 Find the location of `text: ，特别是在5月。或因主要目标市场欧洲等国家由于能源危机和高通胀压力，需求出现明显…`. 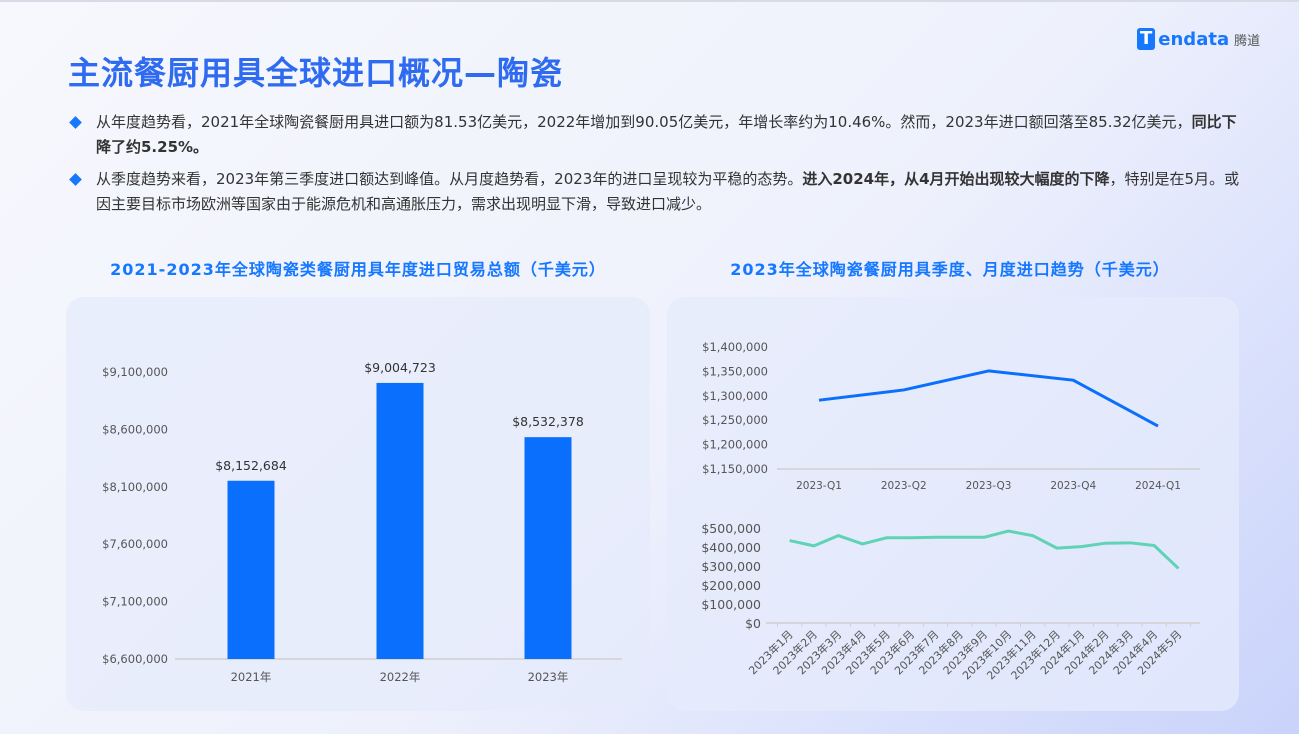

text: ，特别是在5月。或因主要目标市场欧洲等国家由于能源危机和高通胀压力，需求出现明显… is located at coordinates (668, 191).